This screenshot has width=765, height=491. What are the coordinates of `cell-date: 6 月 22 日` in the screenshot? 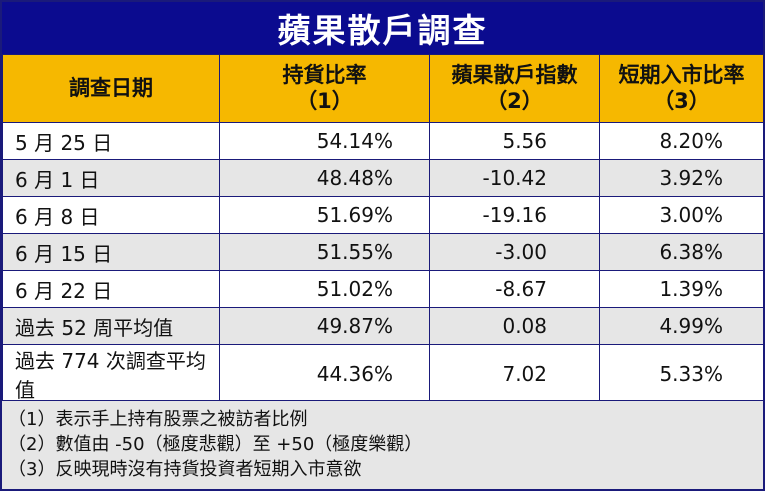 It's located at (111, 289).